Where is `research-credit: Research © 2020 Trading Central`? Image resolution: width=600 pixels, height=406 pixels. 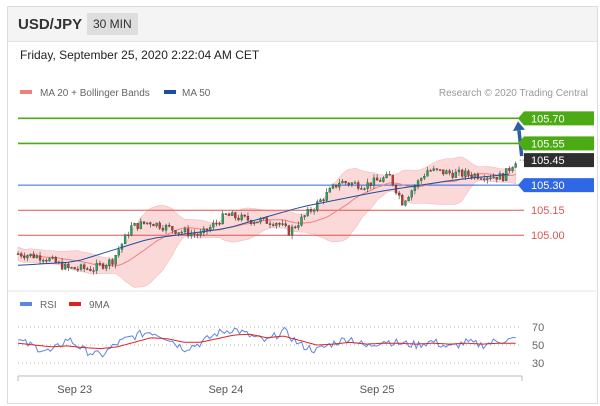 research-credit: Research © 2020 Trading Central is located at coordinates (513, 93).